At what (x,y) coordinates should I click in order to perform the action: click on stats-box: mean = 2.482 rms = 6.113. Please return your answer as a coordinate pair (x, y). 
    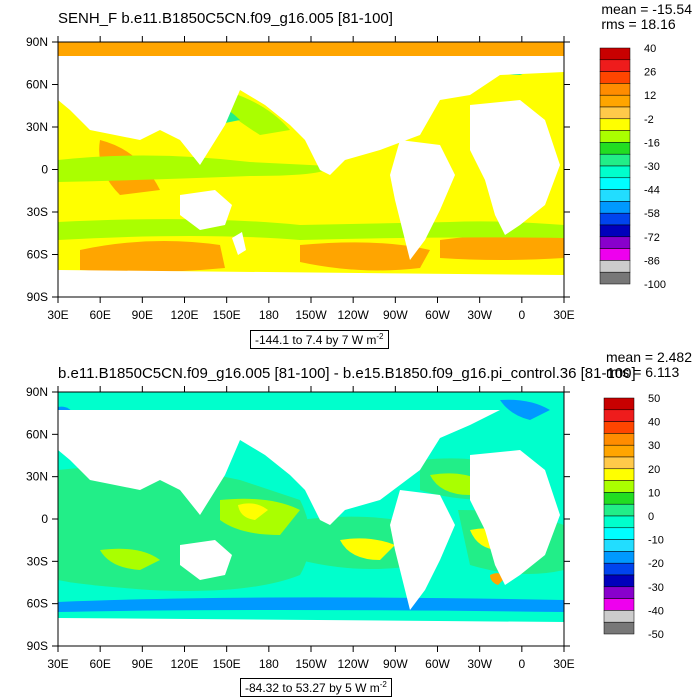
    Looking at the image, I should click on (649, 365).